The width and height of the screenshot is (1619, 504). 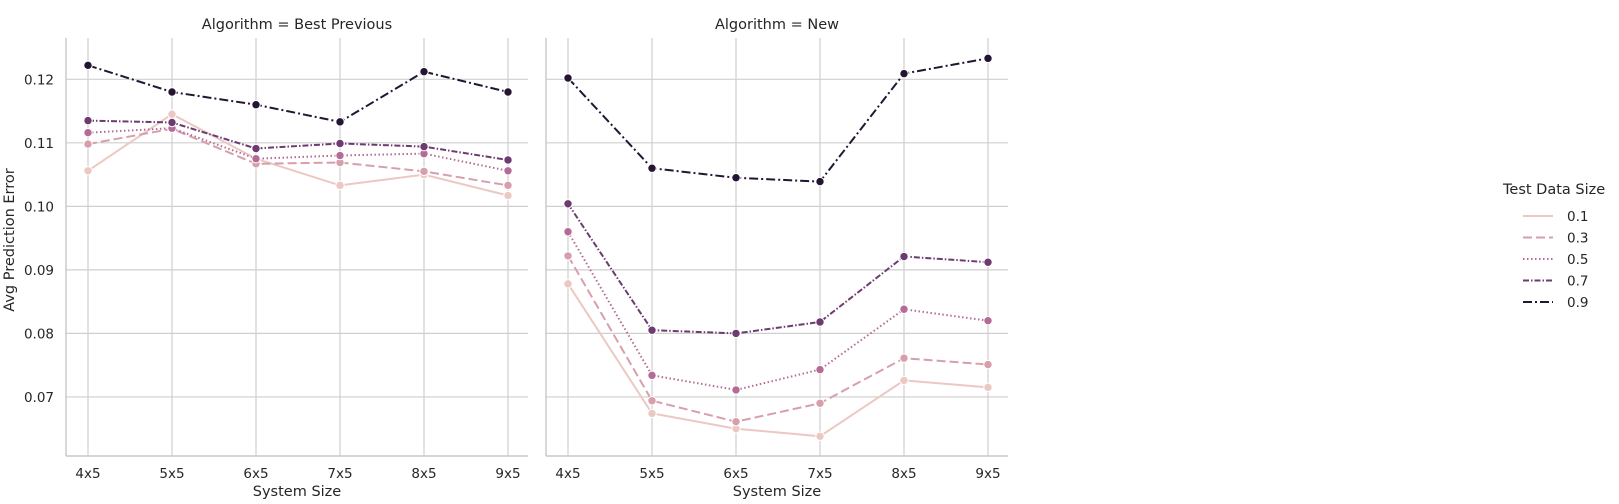 I want to click on legend: Test Data Size 0.1 0.3 0.5 0.7 0.9, so click(x=1553, y=246).